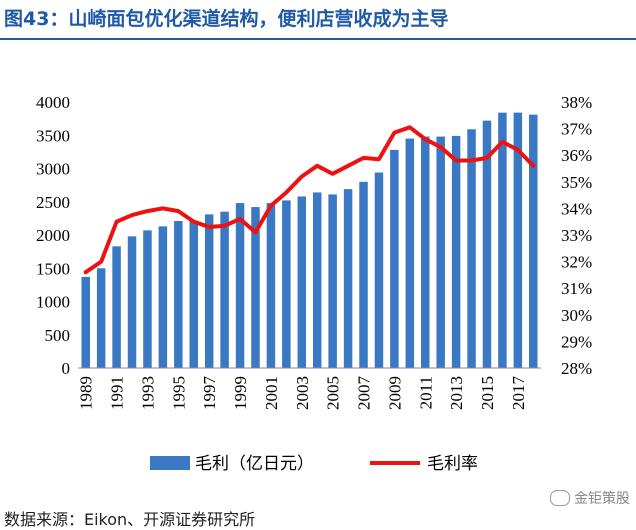  I want to click on y-left-tick-label: 3000, so click(53, 169).